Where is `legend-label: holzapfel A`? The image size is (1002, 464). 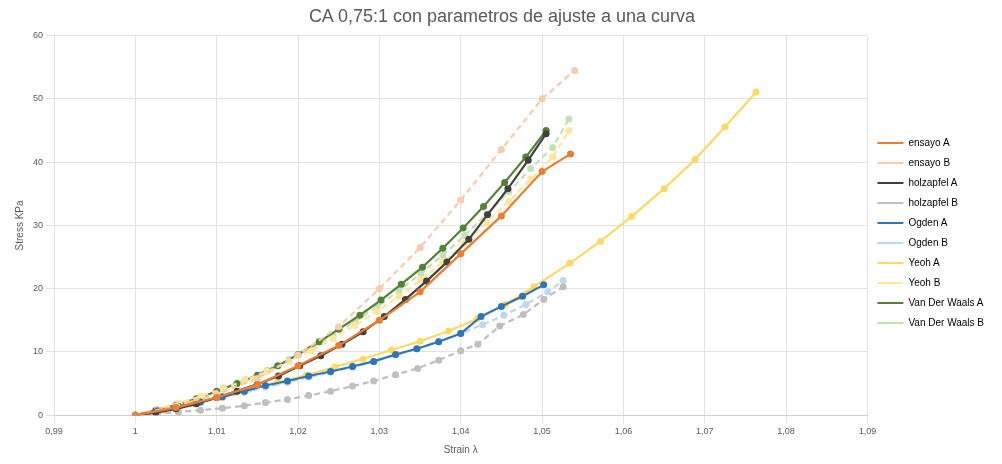
legend-label: holzapfel A is located at coordinates (933, 182).